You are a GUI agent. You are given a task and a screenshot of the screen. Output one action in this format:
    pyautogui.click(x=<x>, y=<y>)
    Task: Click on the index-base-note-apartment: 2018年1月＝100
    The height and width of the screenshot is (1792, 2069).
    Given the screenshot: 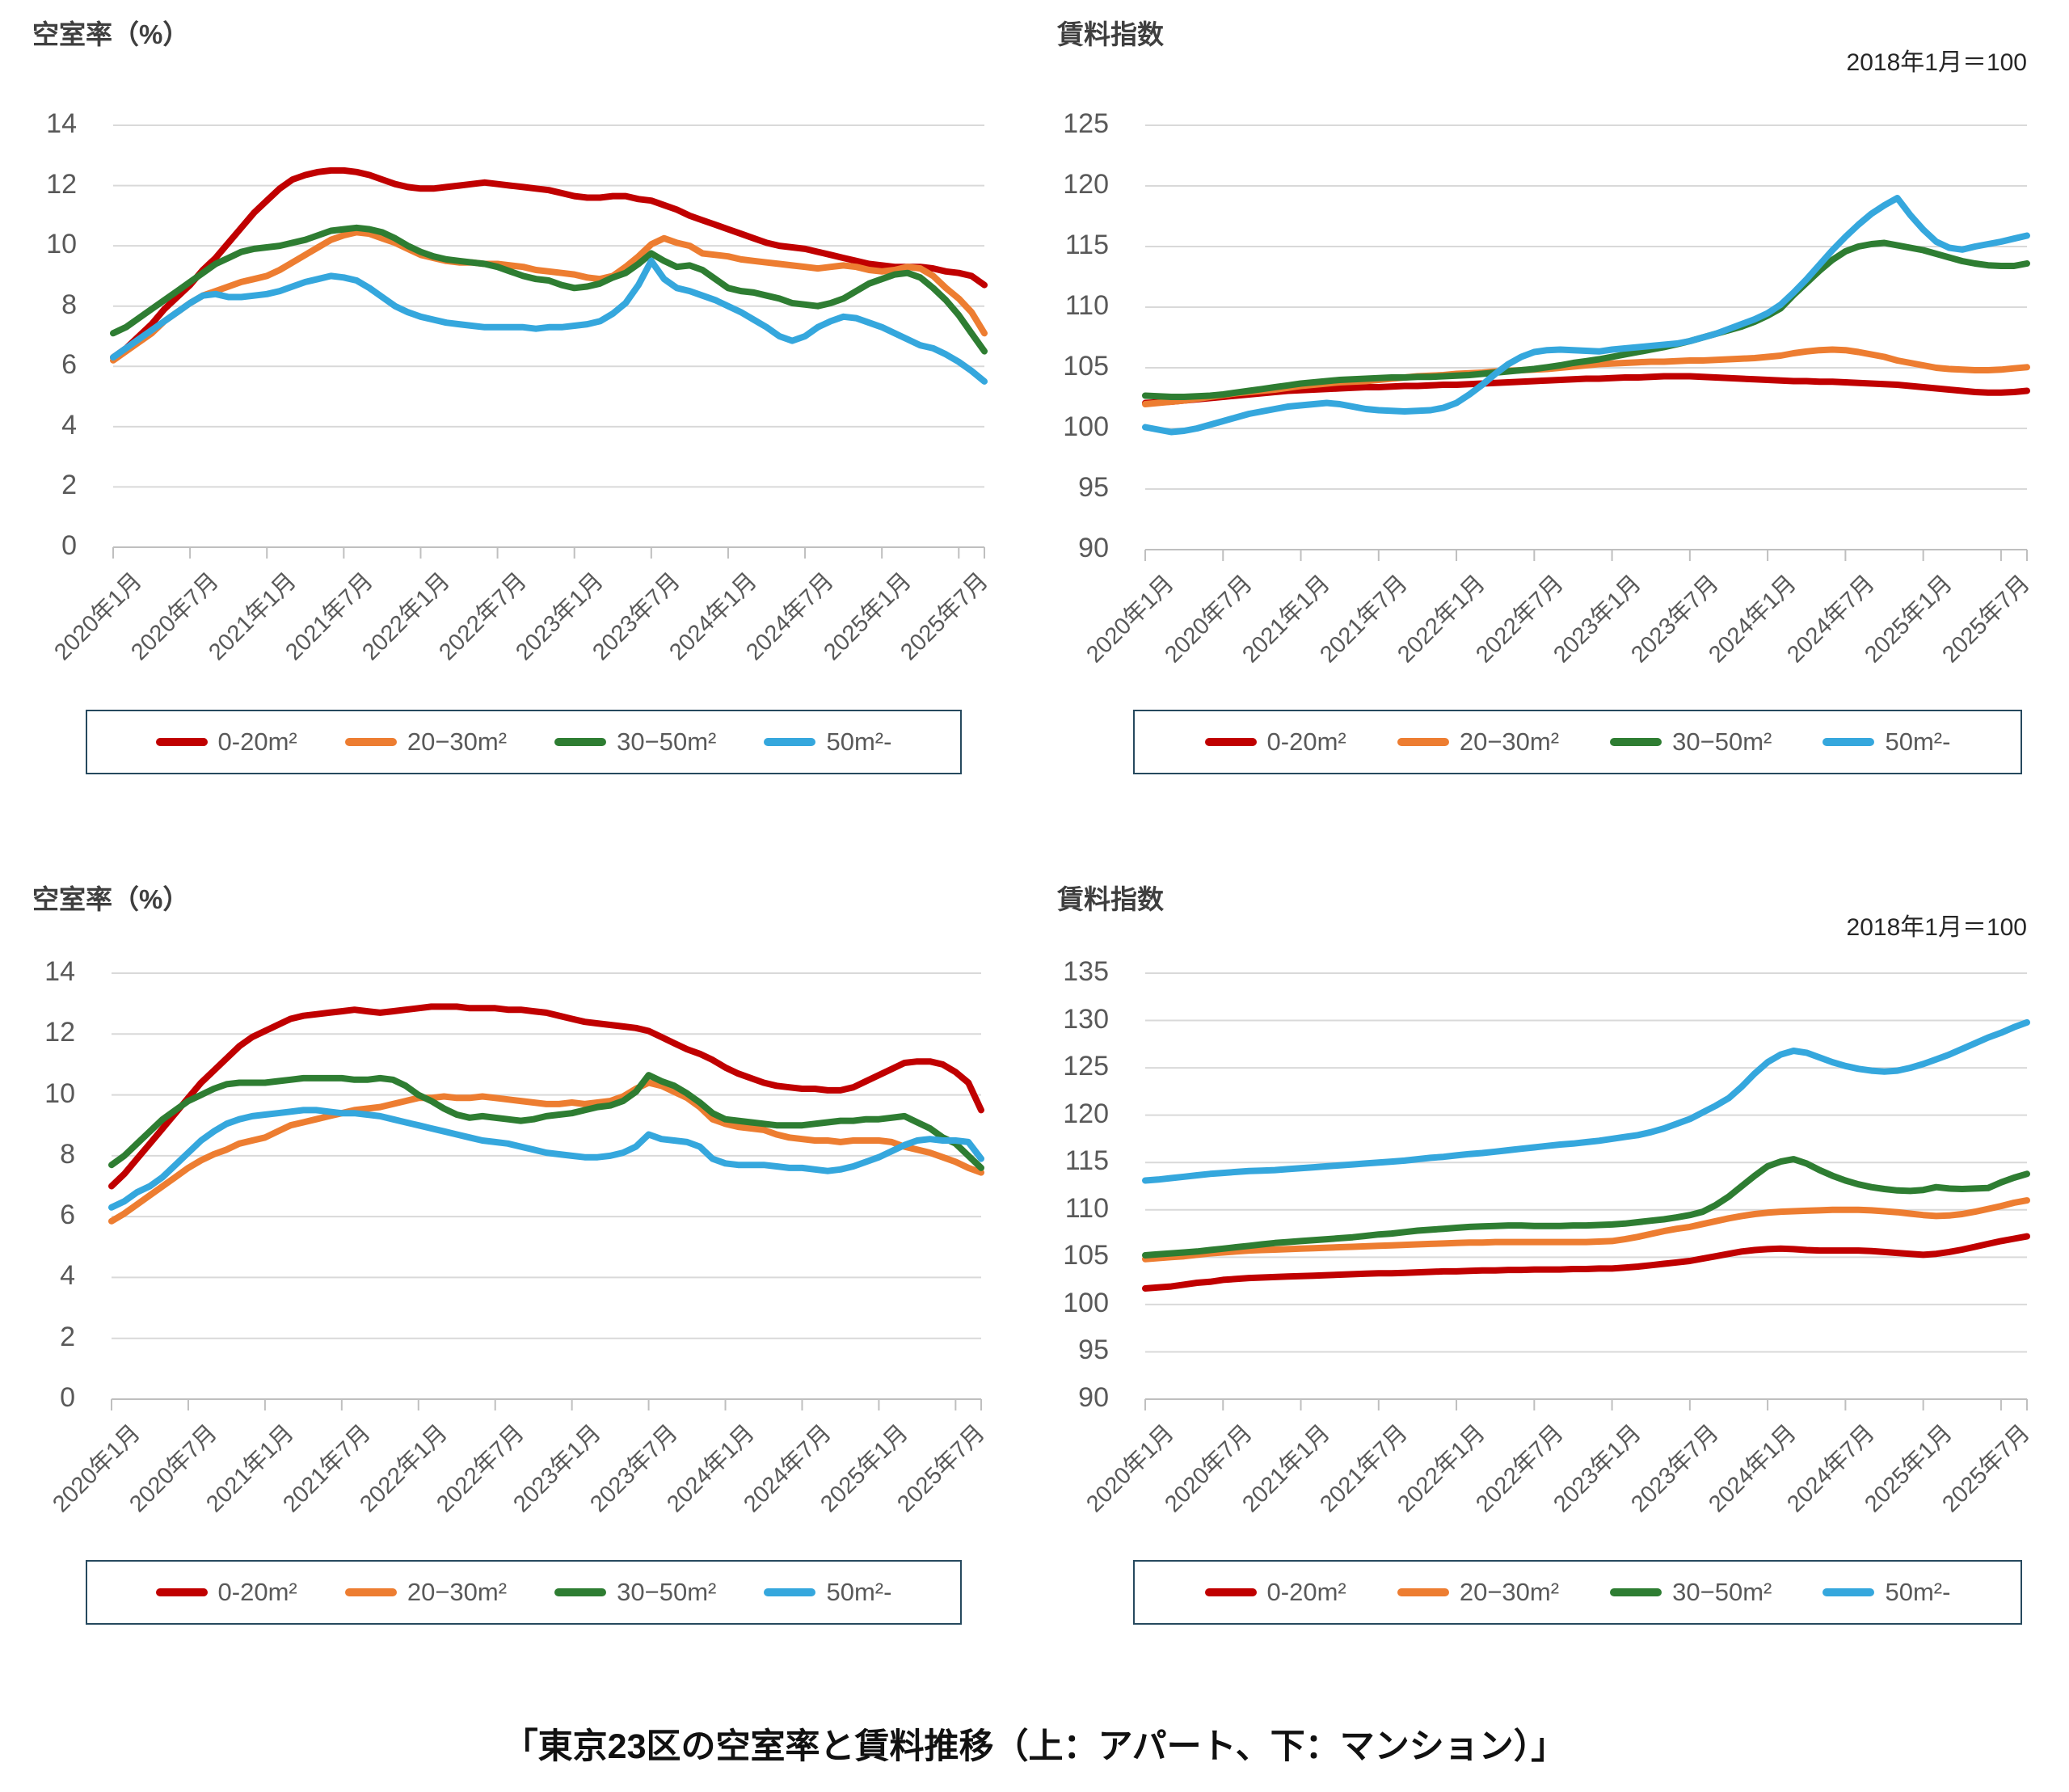 What is the action you would take?
    pyautogui.click(x=1936, y=63)
    